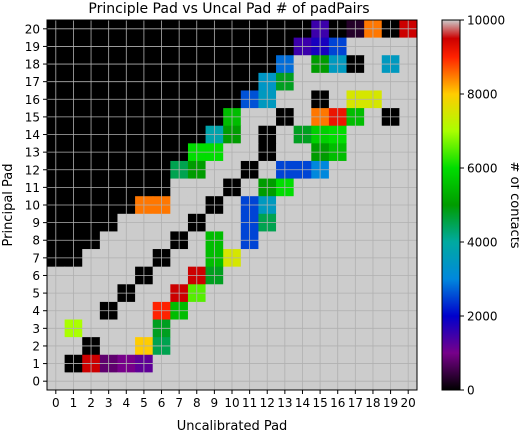 The width and height of the screenshot is (519, 433). What do you see at coordinates (372, 403) in the screenshot?
I see `x-tick-label: 18` at bounding box center [372, 403].